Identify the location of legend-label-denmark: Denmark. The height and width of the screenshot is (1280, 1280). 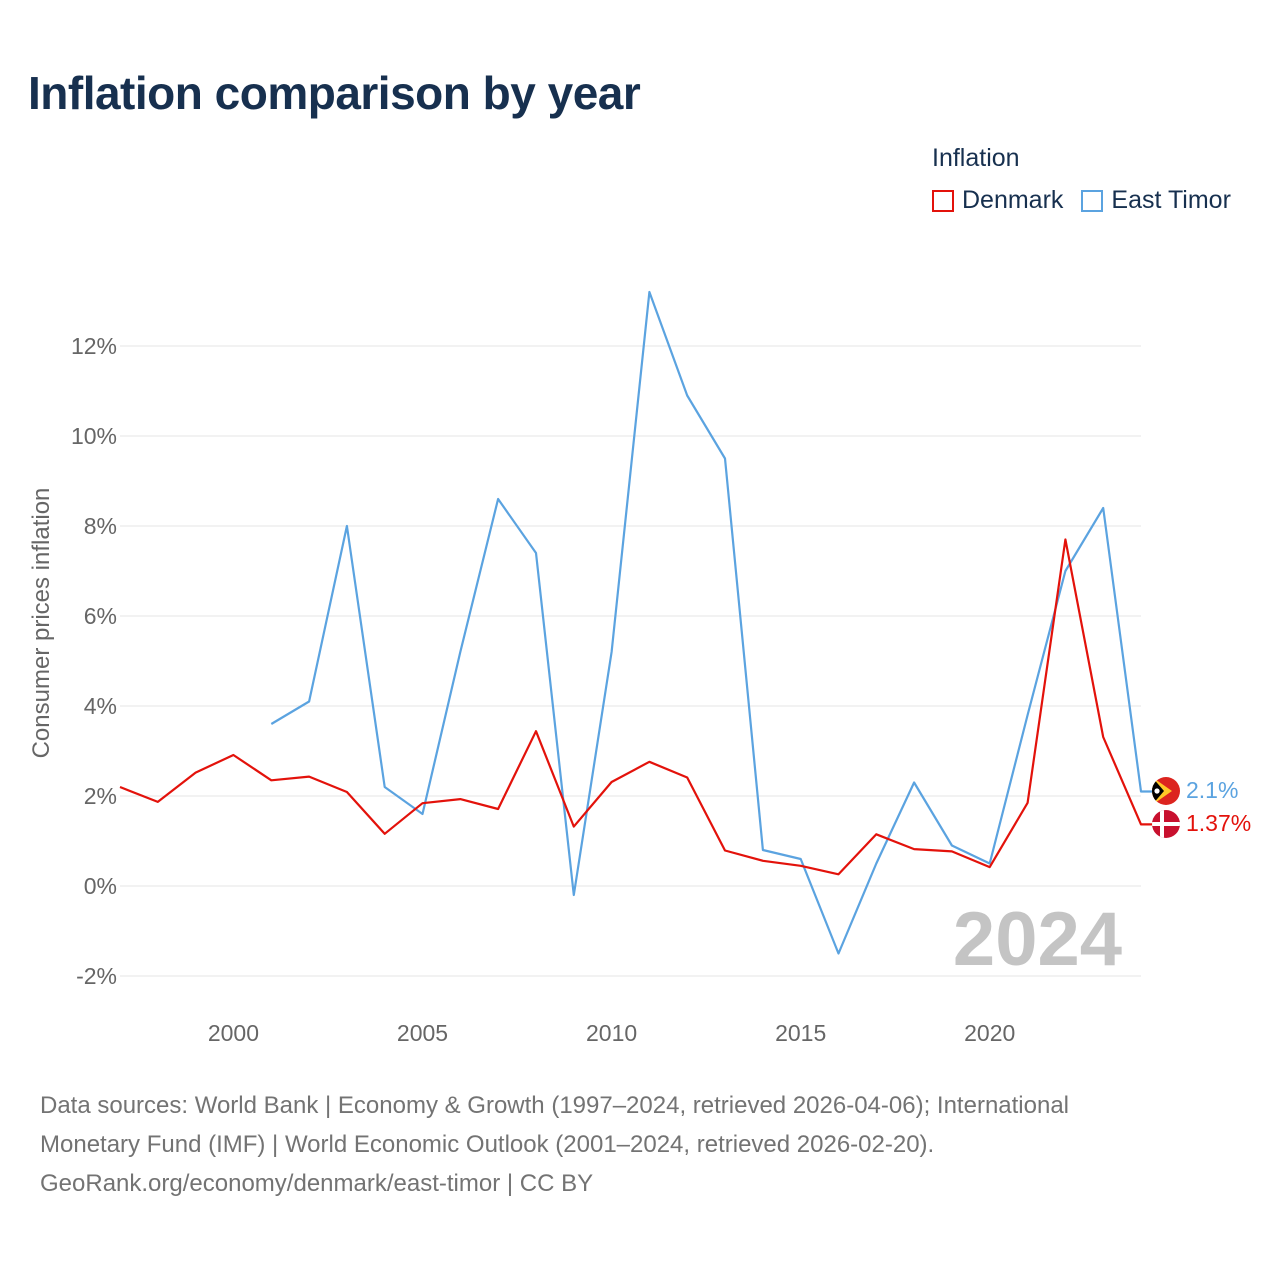
(1013, 200).